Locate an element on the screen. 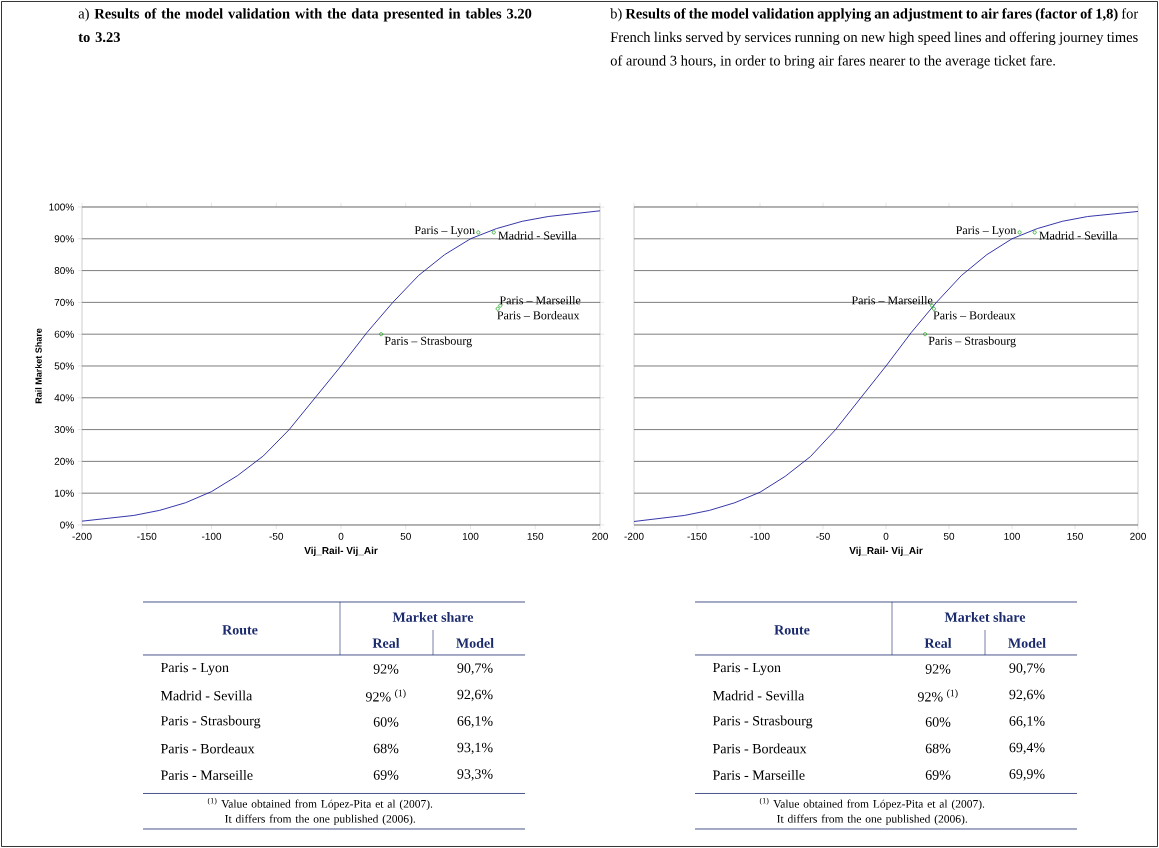 The height and width of the screenshot is (848, 1159). y-tick-label: 100% is located at coordinates (61, 207).